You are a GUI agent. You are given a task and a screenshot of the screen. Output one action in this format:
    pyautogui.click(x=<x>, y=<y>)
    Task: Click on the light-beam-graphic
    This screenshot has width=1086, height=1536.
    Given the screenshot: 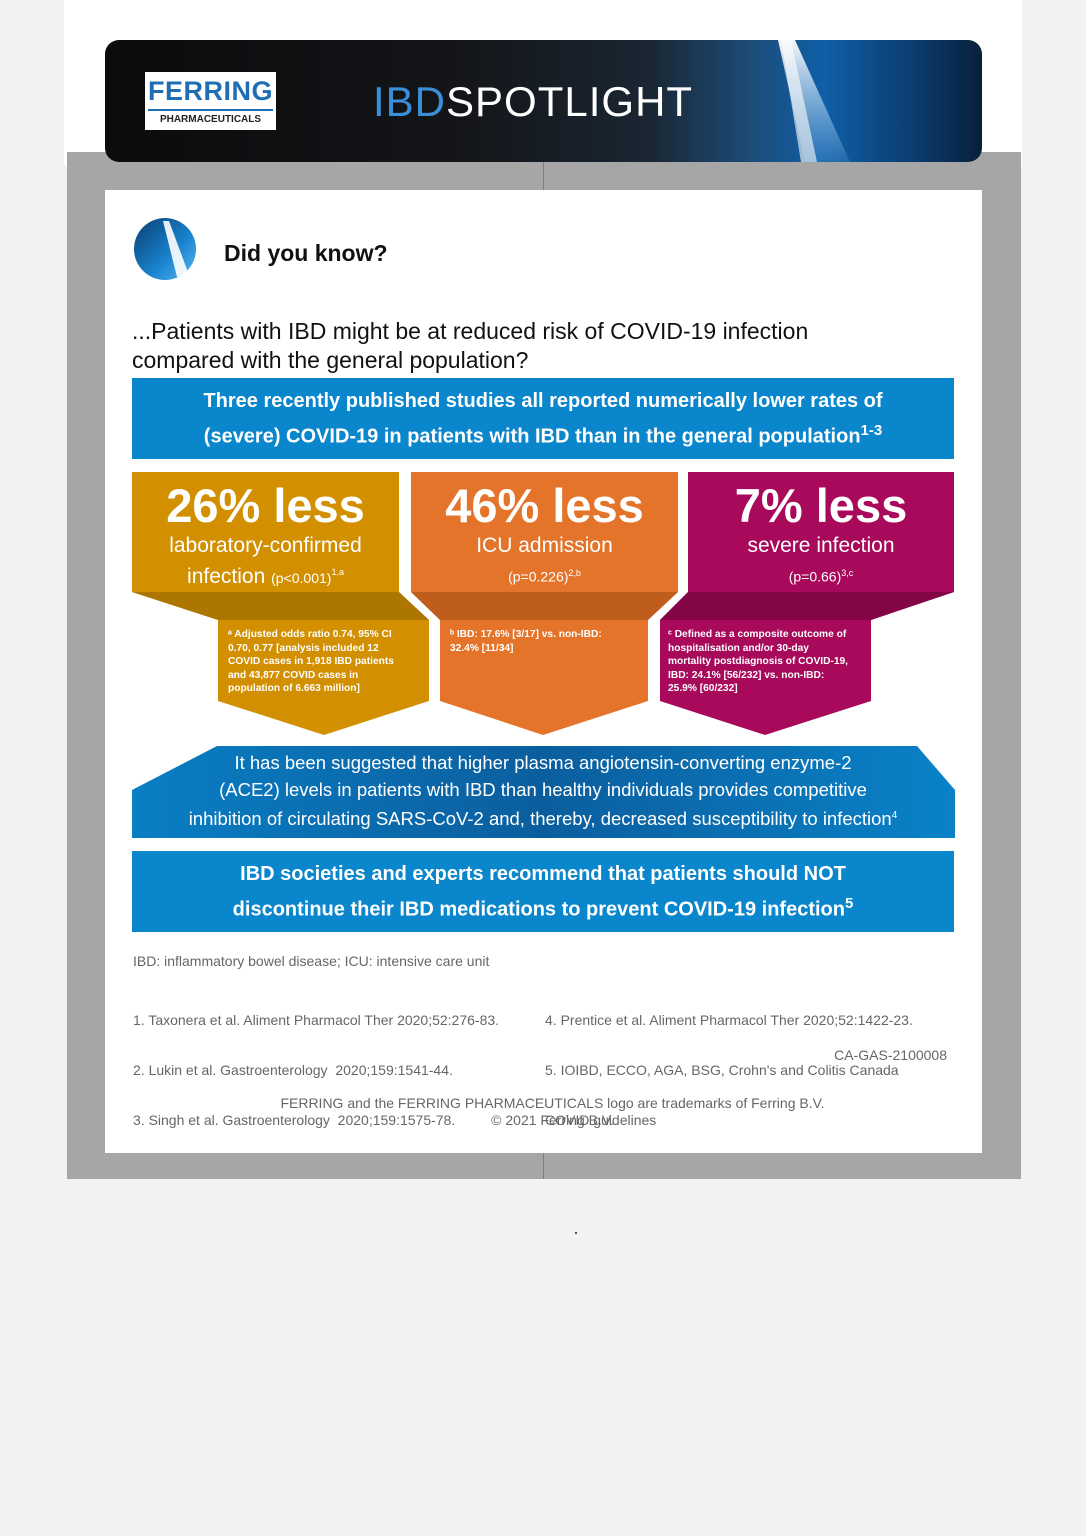 What is the action you would take?
    pyautogui.click(x=814, y=101)
    